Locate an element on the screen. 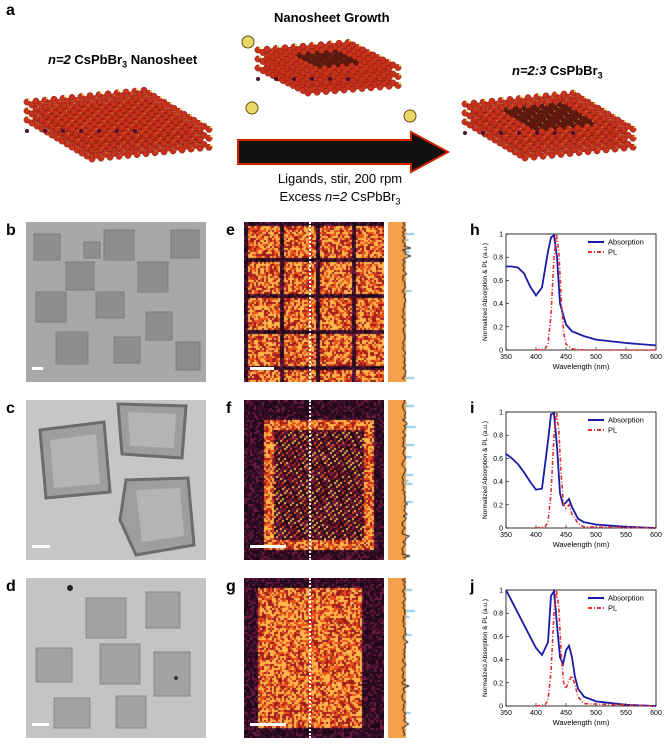 The height and width of the screenshot is (744, 669). tem-image-c-graphic is located at coordinates (116, 480).